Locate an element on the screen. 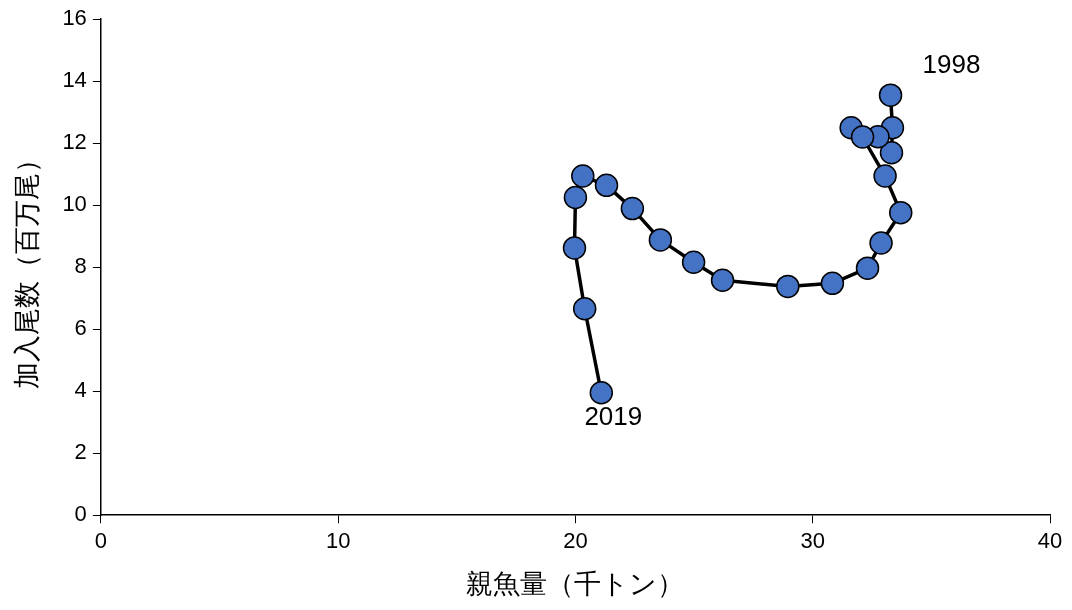 Image resolution: width=1072 pixels, height=610 pixels. y-tick-label: 2 is located at coordinates (80, 452).